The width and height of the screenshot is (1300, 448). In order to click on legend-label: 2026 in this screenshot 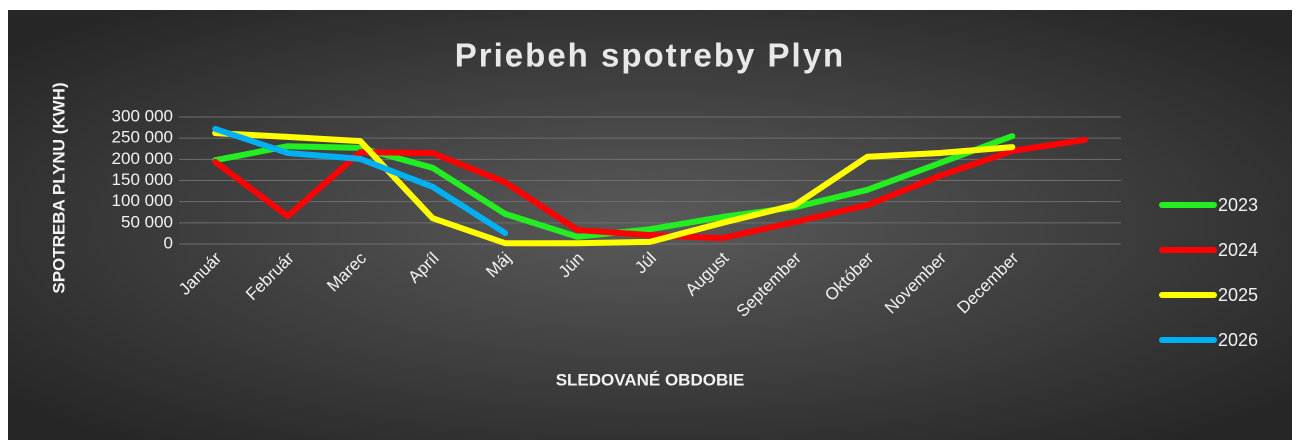, I will do `click(1238, 340)`.